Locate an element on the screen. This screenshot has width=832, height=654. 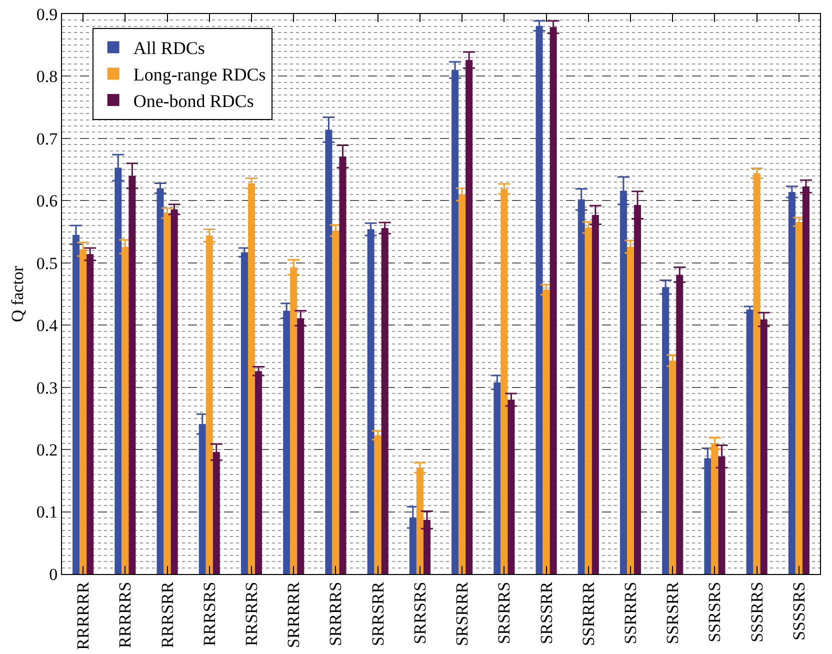
legend-label: One-bond RDCs is located at coordinates (193, 101).